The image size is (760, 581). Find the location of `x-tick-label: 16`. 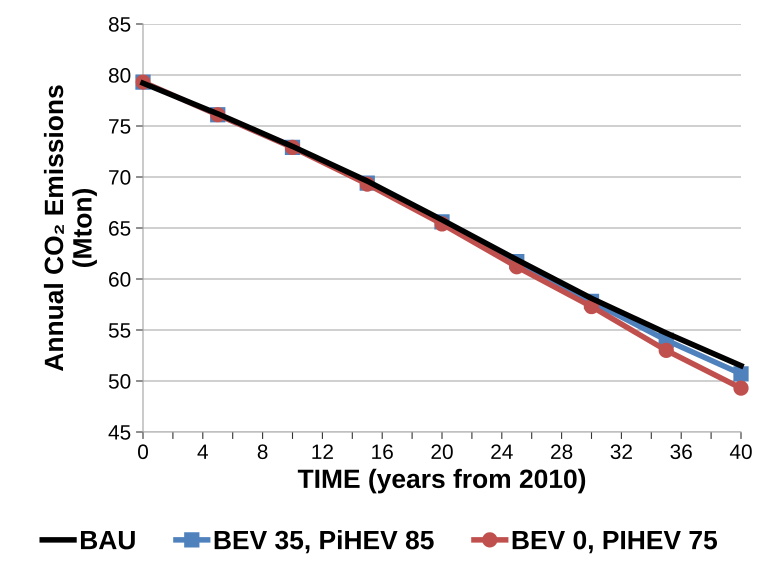

x-tick-label: 16 is located at coordinates (382, 452).